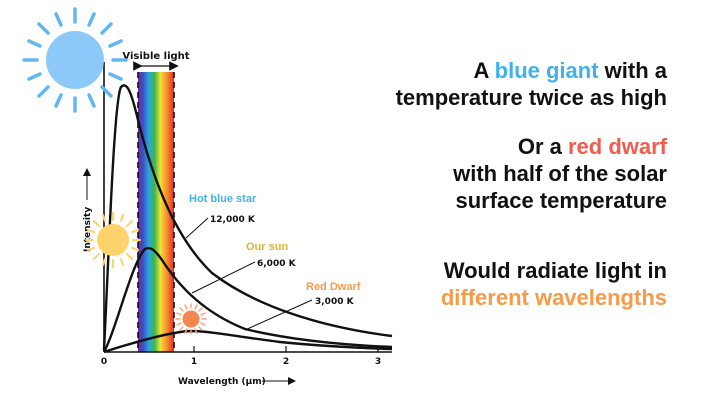  I want to click on visible-light-band, so click(156, 212).